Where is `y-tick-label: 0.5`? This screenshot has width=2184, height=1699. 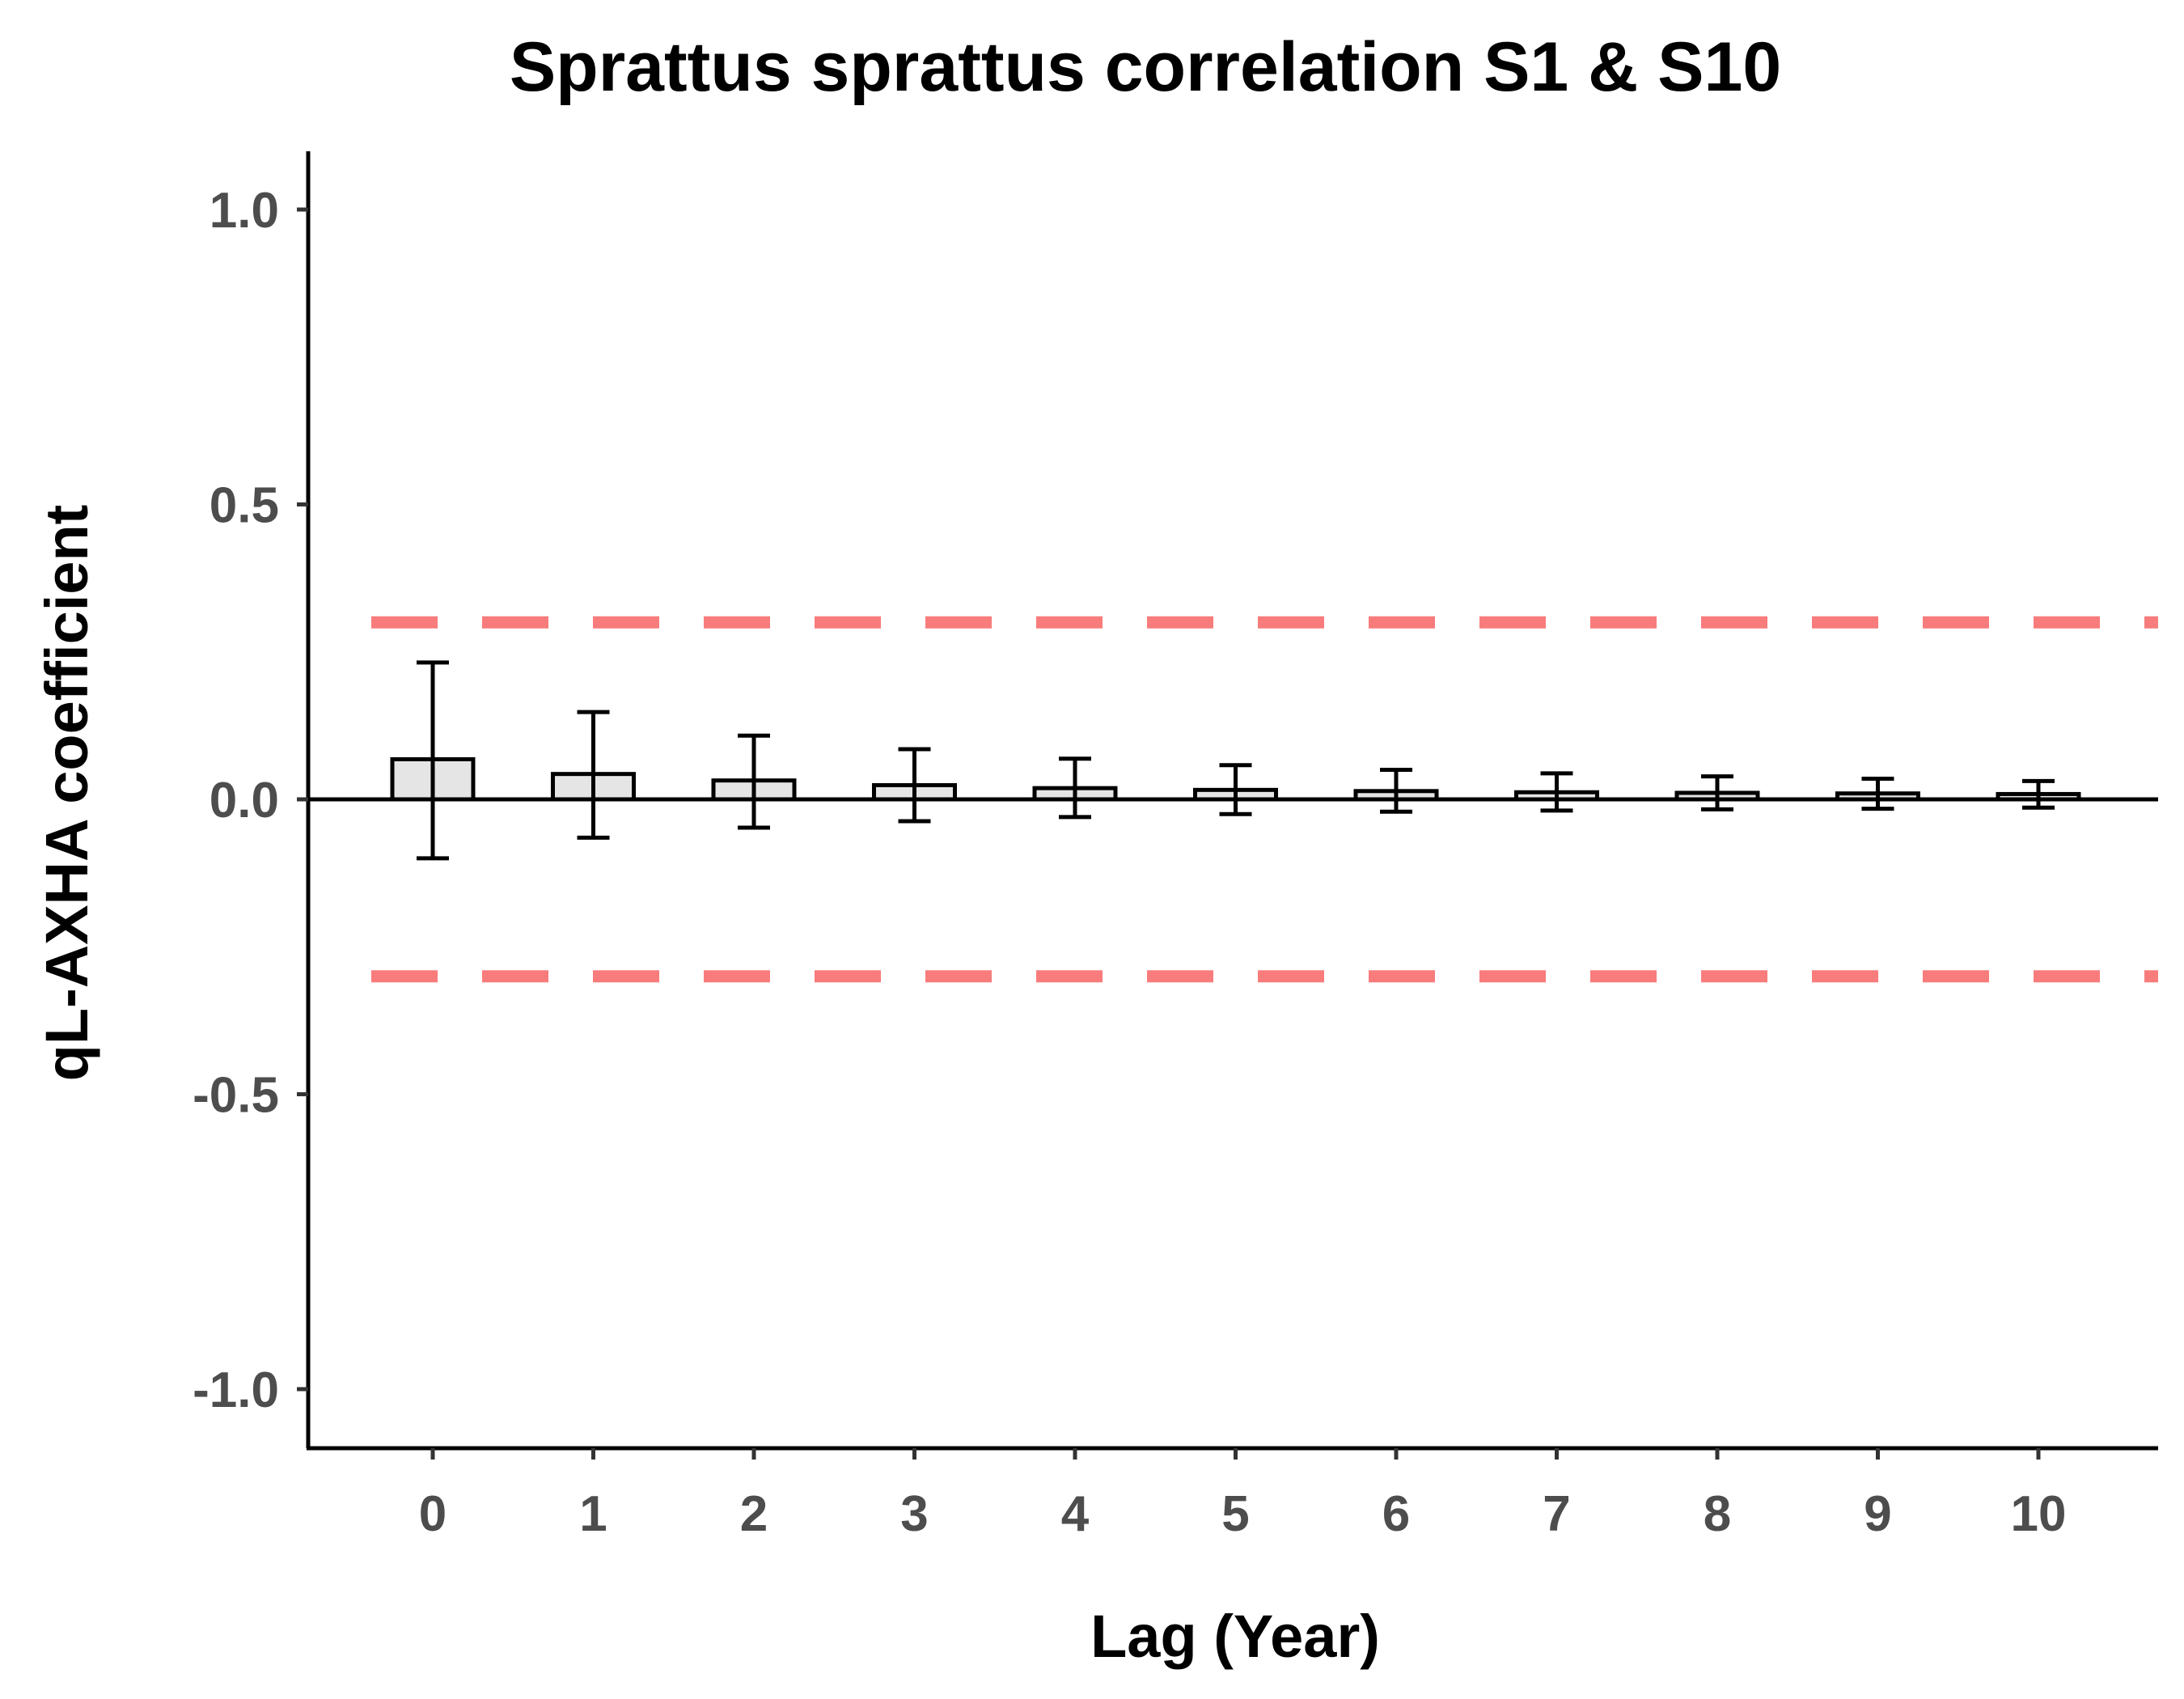
y-tick-label: 0.5 is located at coordinates (244, 506).